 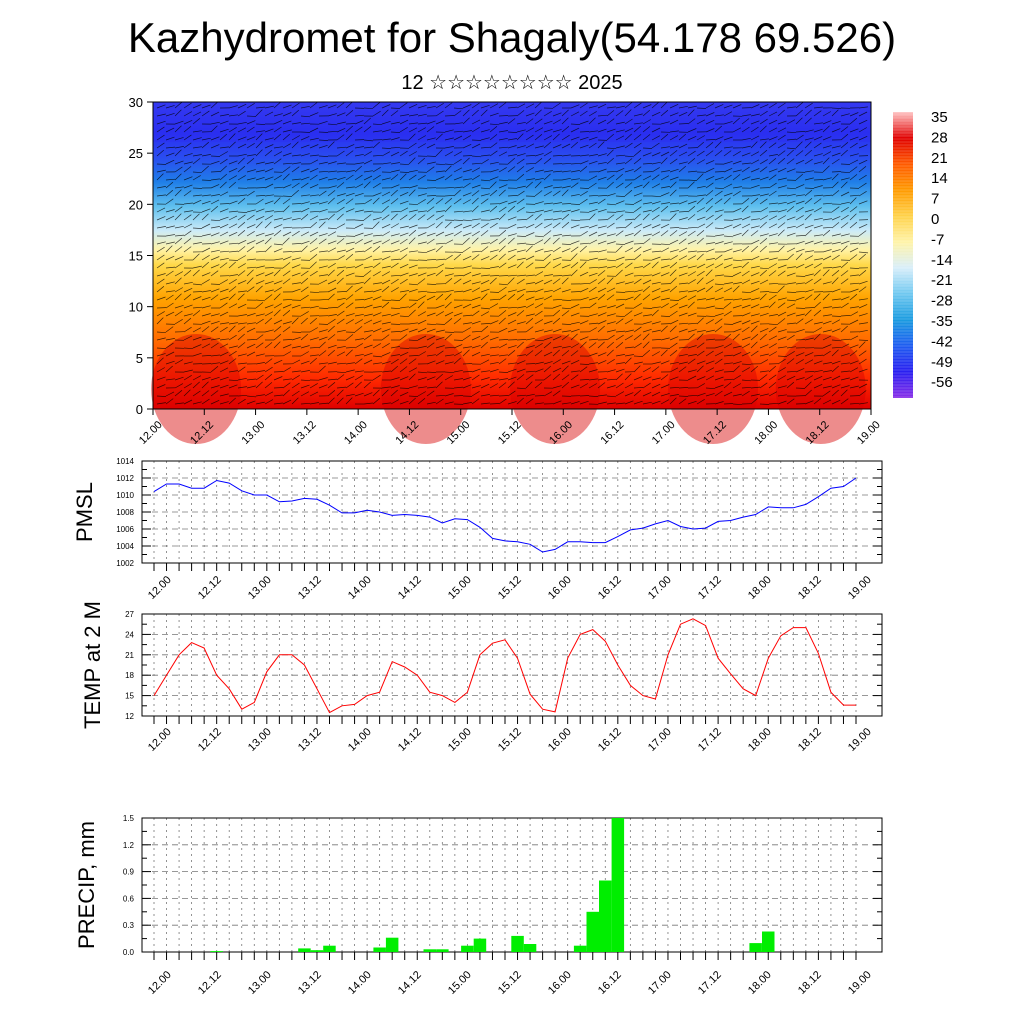 I want to click on xtick-label: 13.12, so click(x=310, y=740).